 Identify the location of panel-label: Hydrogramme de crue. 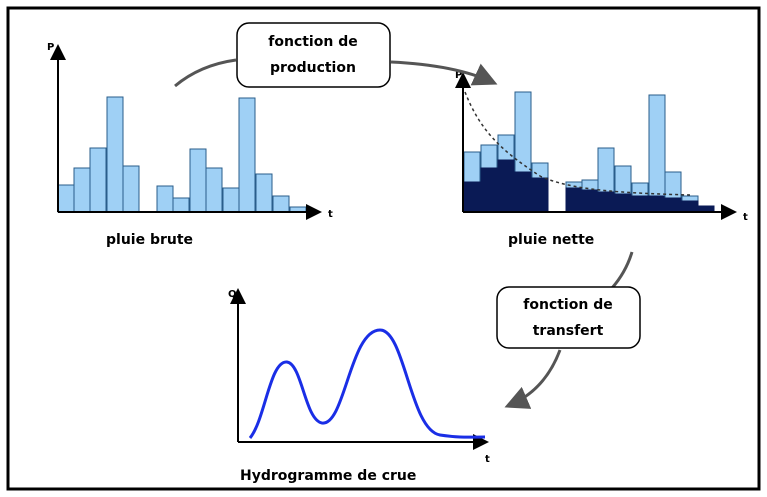
(328, 476).